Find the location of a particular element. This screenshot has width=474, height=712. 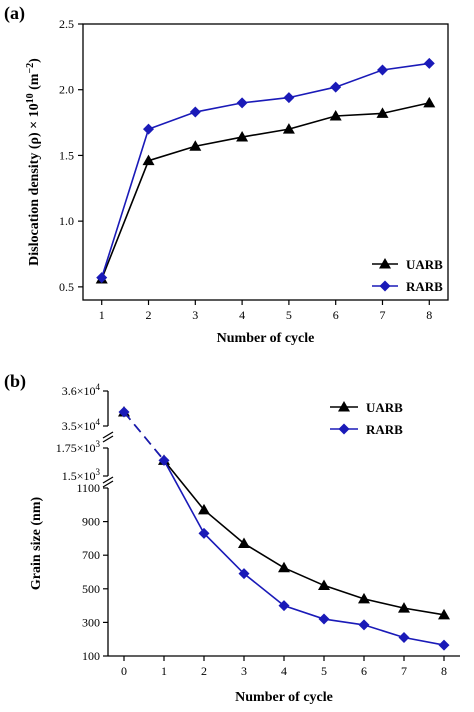

x-tick-label-b: 1 is located at coordinates (164, 671).